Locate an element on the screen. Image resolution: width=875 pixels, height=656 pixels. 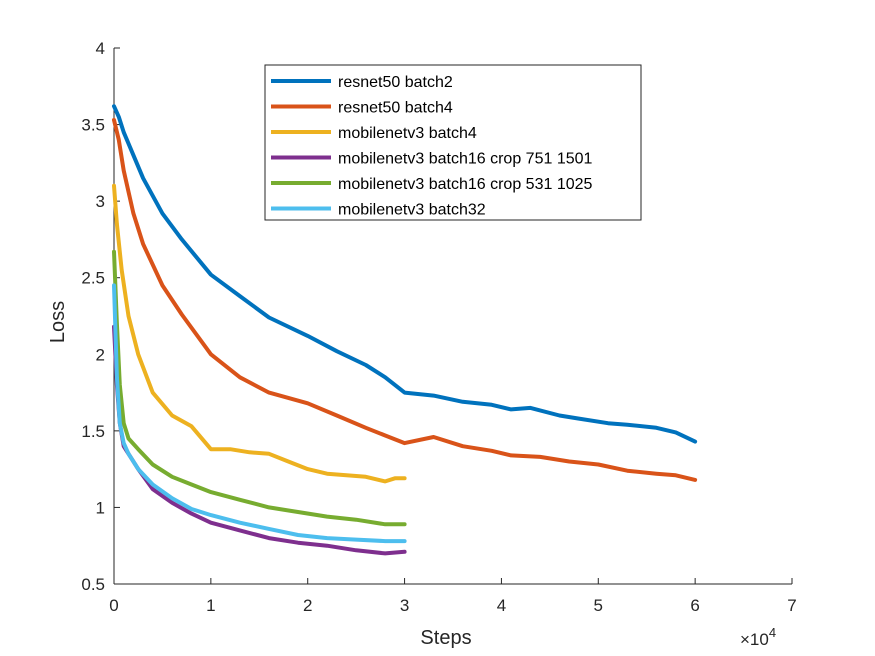
x-axis-label: Steps is located at coordinates (445, 638).